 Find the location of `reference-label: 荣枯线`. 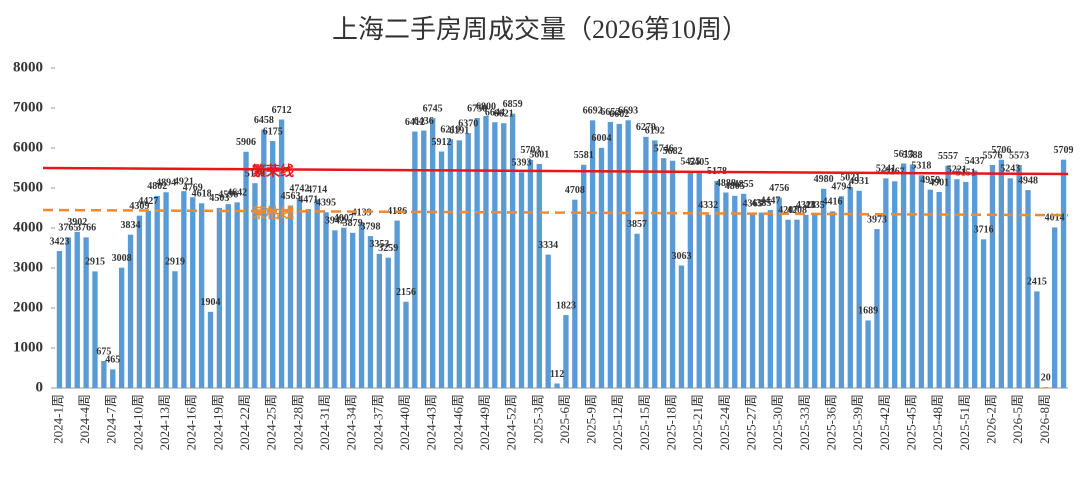

reference-label: 荣枯线 is located at coordinates (272, 213).